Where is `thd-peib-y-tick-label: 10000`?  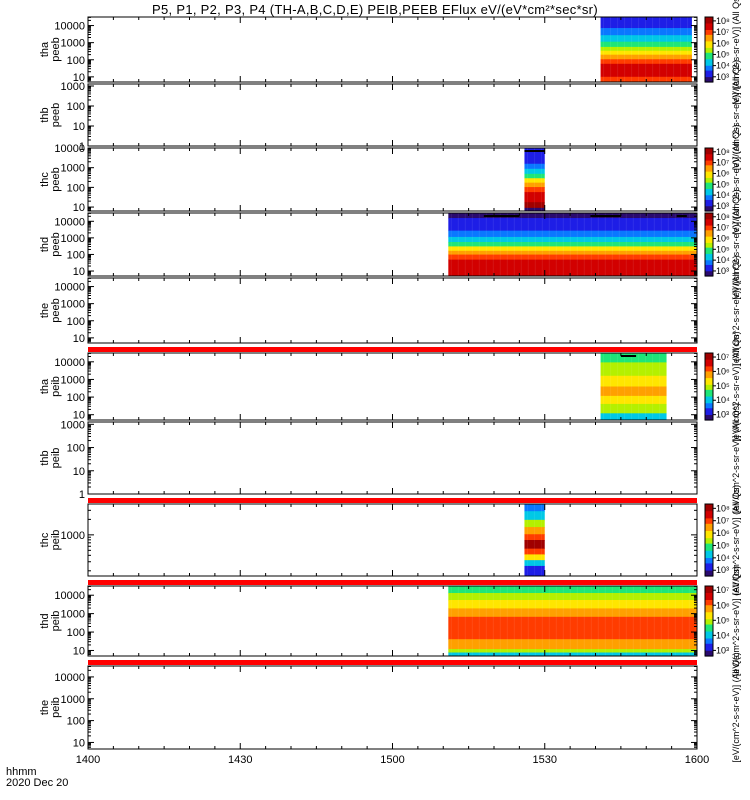
thd-peib-y-tick-label: 10000 is located at coordinates (69, 596).